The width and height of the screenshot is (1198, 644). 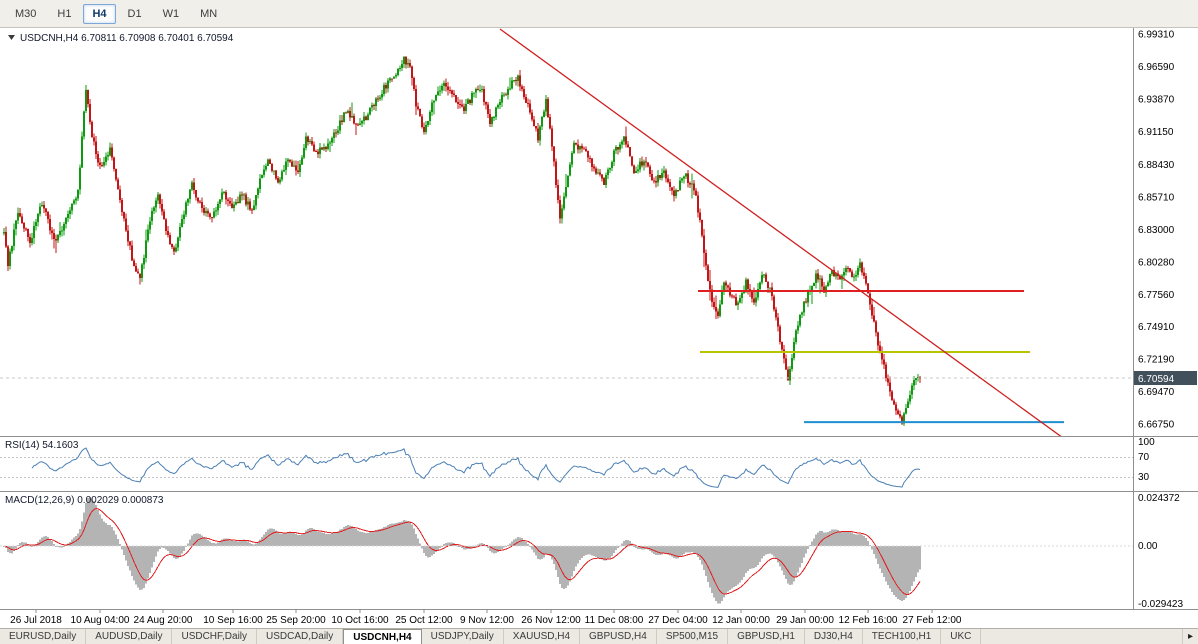 What do you see at coordinates (805, 620) in the screenshot?
I see `time-axis-label: 29 Jan 00:00` at bounding box center [805, 620].